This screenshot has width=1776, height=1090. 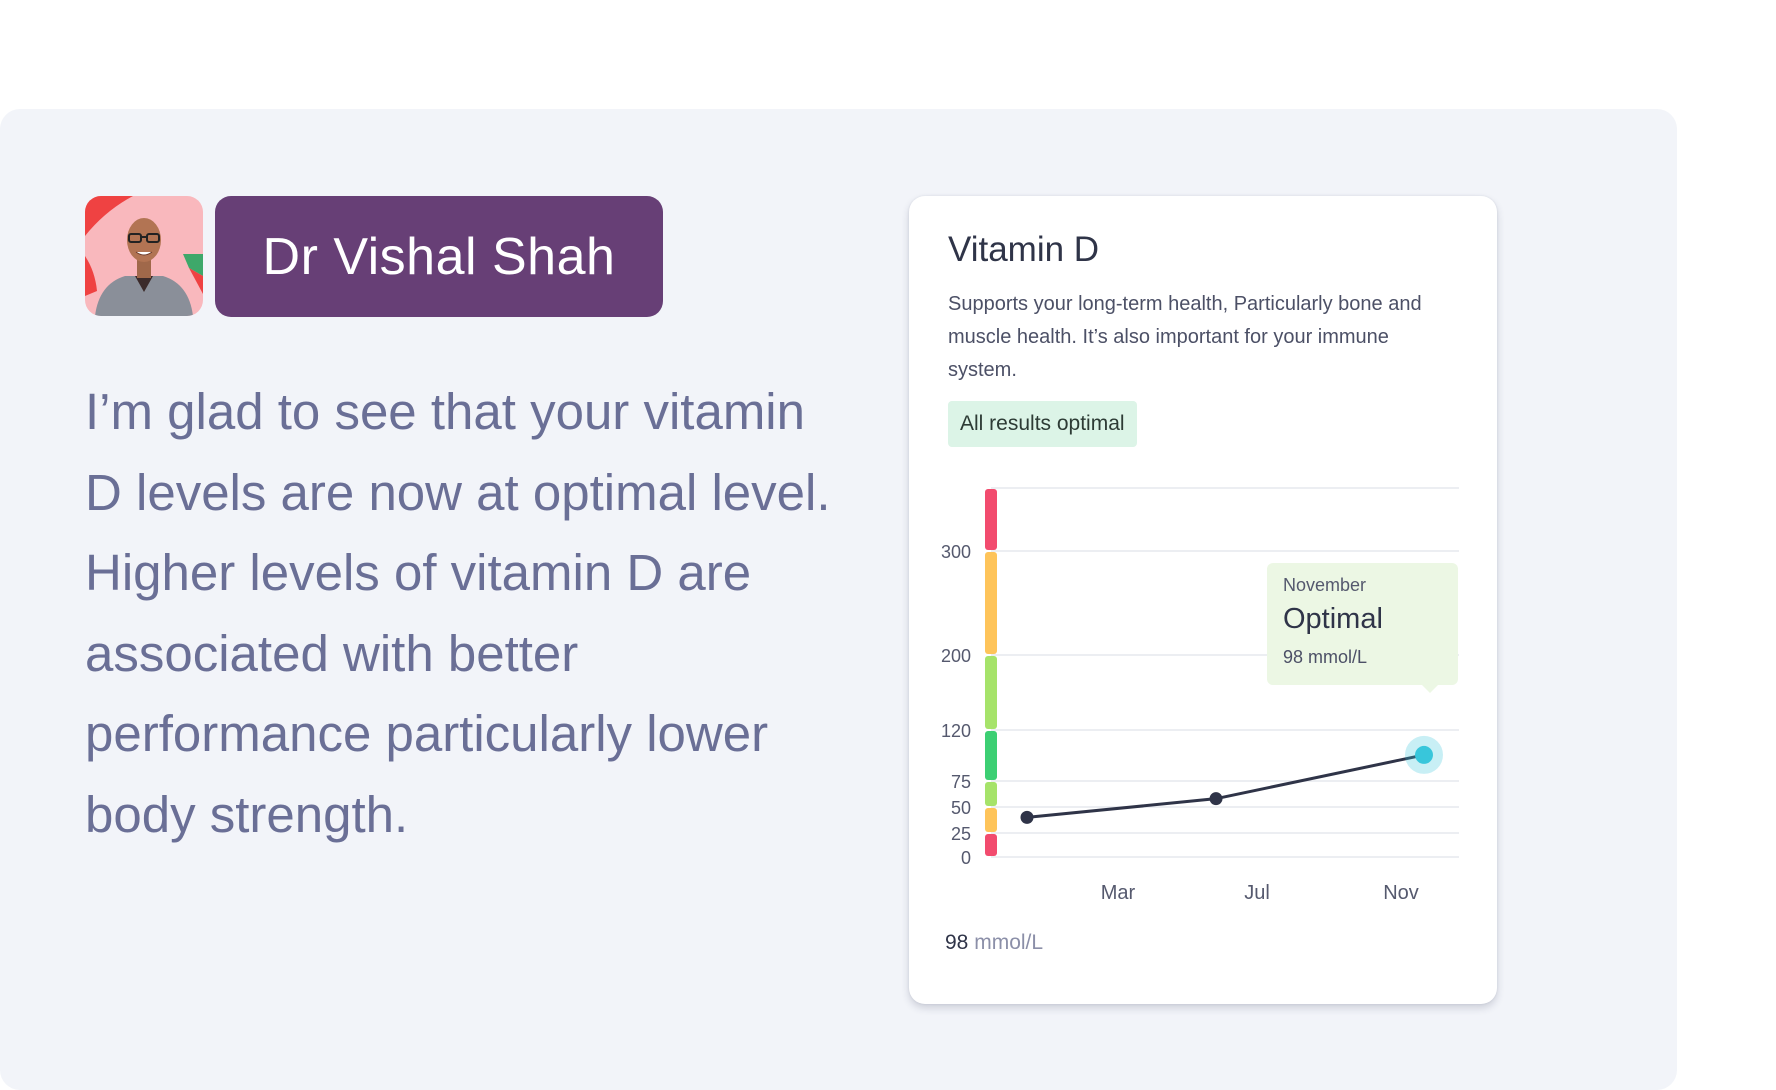 What do you see at coordinates (1009, 942) in the screenshot?
I see `footer-unit: mmol/L` at bounding box center [1009, 942].